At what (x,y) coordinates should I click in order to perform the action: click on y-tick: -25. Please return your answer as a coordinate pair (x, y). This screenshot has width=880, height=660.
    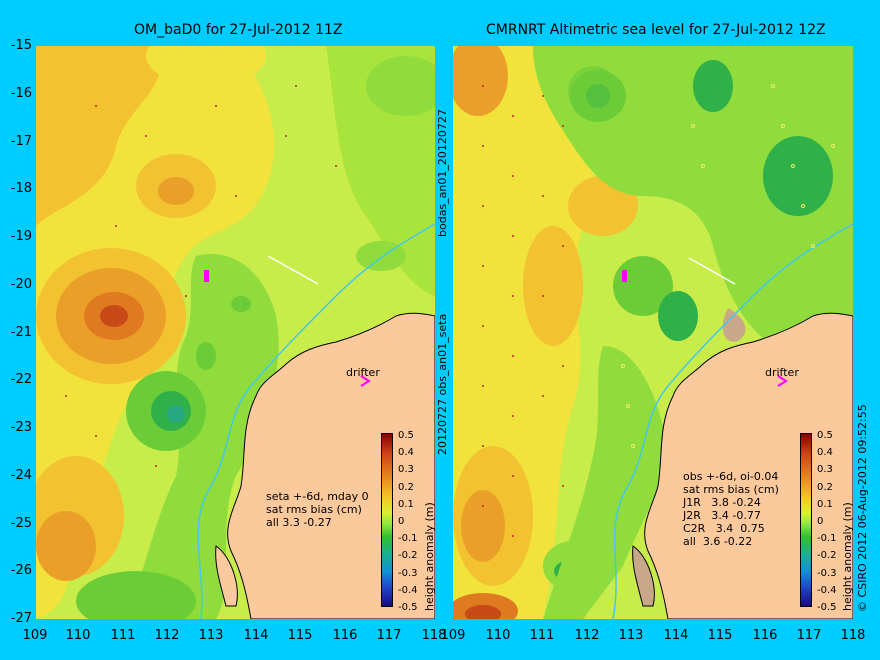
    Looking at the image, I should click on (21, 523).